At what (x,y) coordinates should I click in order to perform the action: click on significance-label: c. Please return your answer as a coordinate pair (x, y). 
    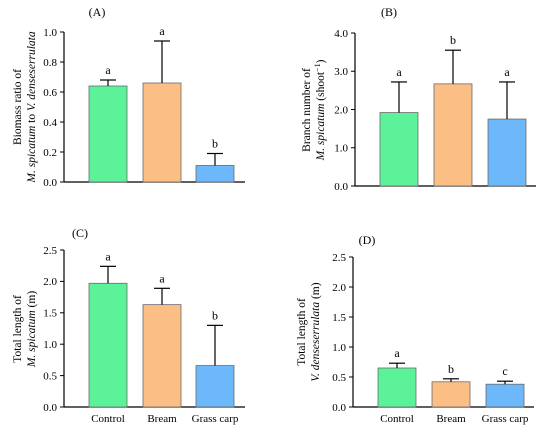
    Looking at the image, I should click on (504, 371).